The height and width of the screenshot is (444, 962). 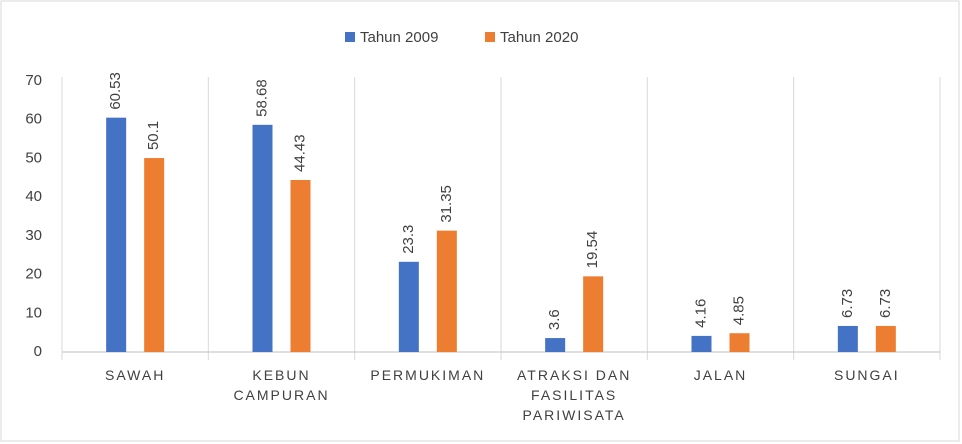 What do you see at coordinates (33, 274) in the screenshot?
I see `y-tick-label: 20` at bounding box center [33, 274].